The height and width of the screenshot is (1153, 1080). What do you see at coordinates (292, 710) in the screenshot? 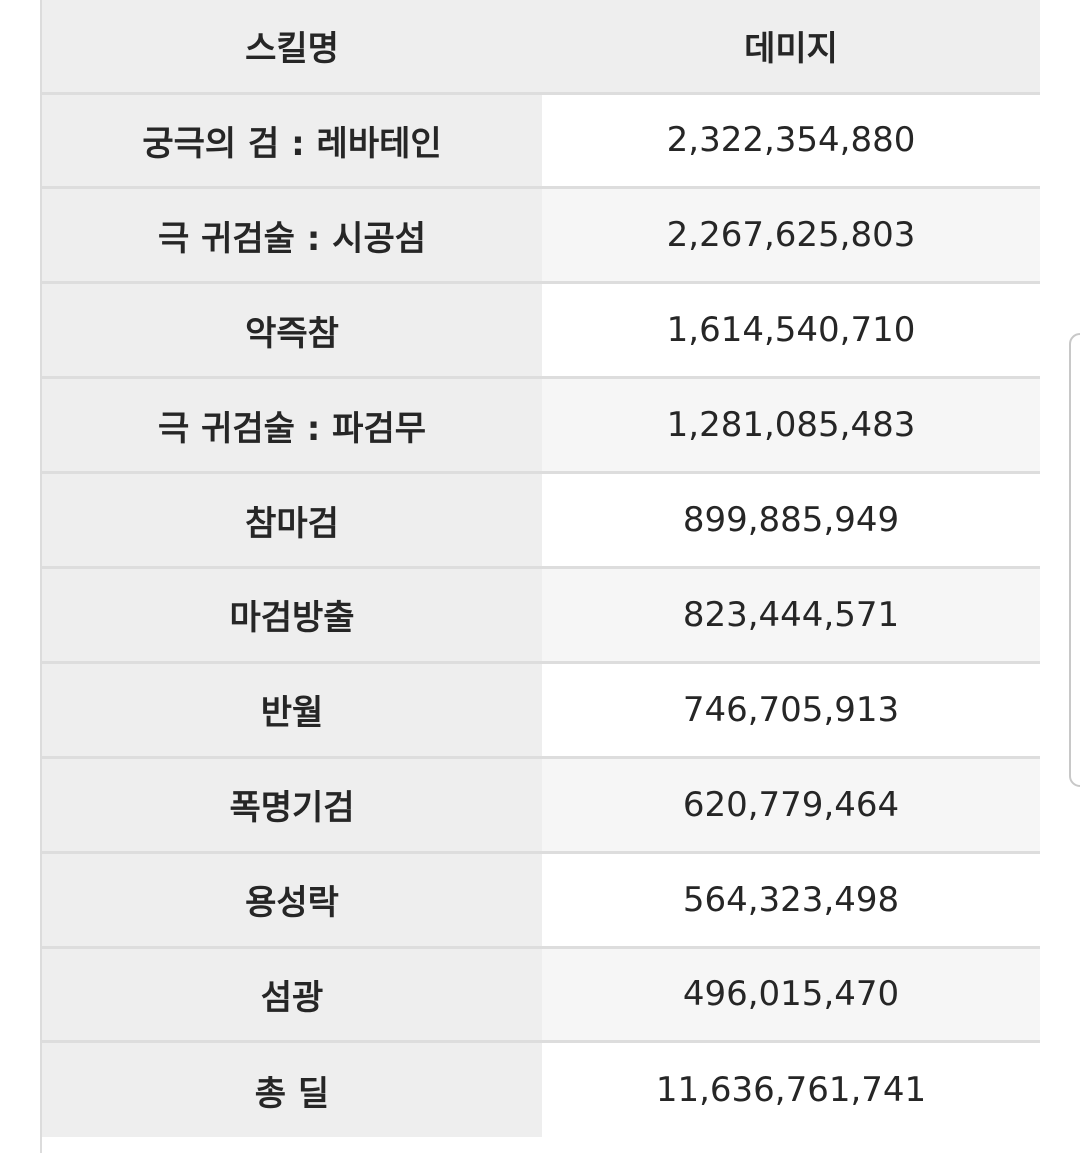
I see `skill-name-cell: 반월` at bounding box center [292, 710].